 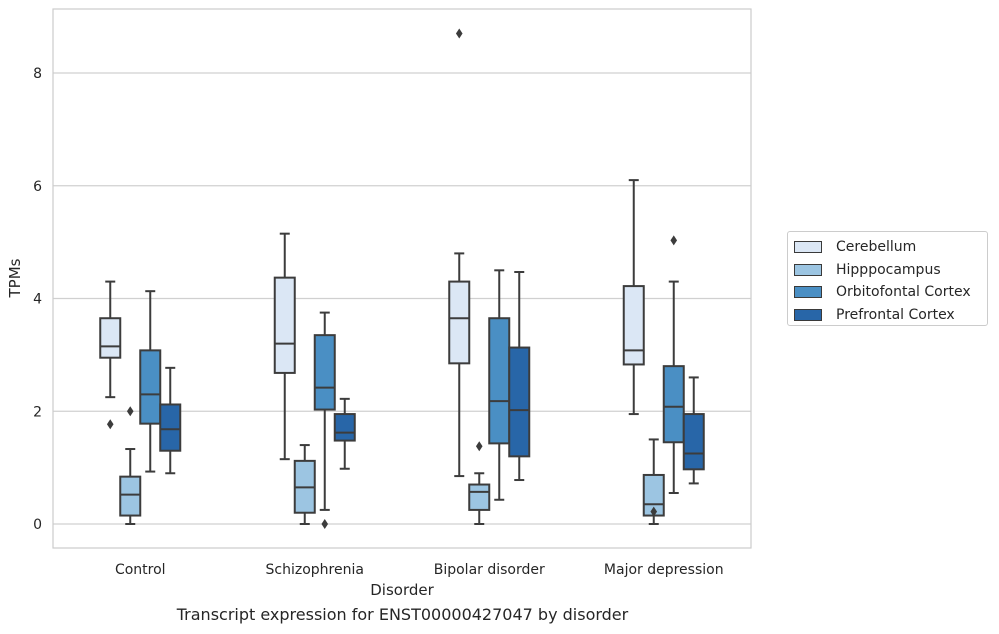 I want to click on legend-item: Orbitofontal Cortex, so click(x=890, y=292).